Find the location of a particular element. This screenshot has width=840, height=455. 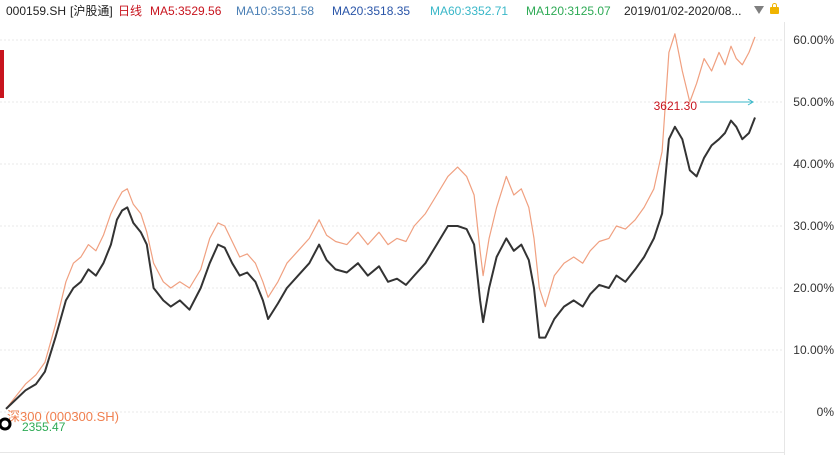

last-value-label: 3621.30 is located at coordinates (676, 106).